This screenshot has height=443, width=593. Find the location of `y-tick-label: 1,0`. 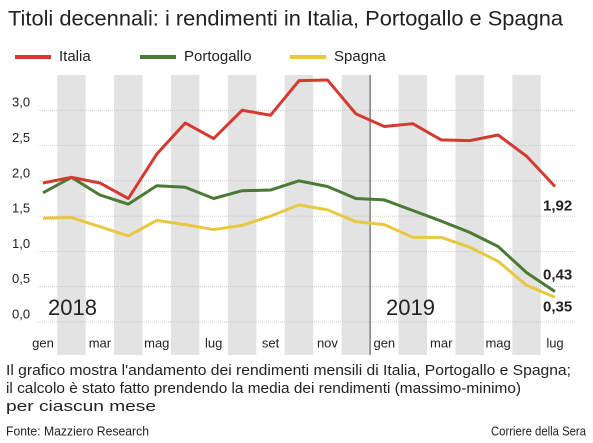

y-tick-label: 1,0 is located at coordinates (21, 243).